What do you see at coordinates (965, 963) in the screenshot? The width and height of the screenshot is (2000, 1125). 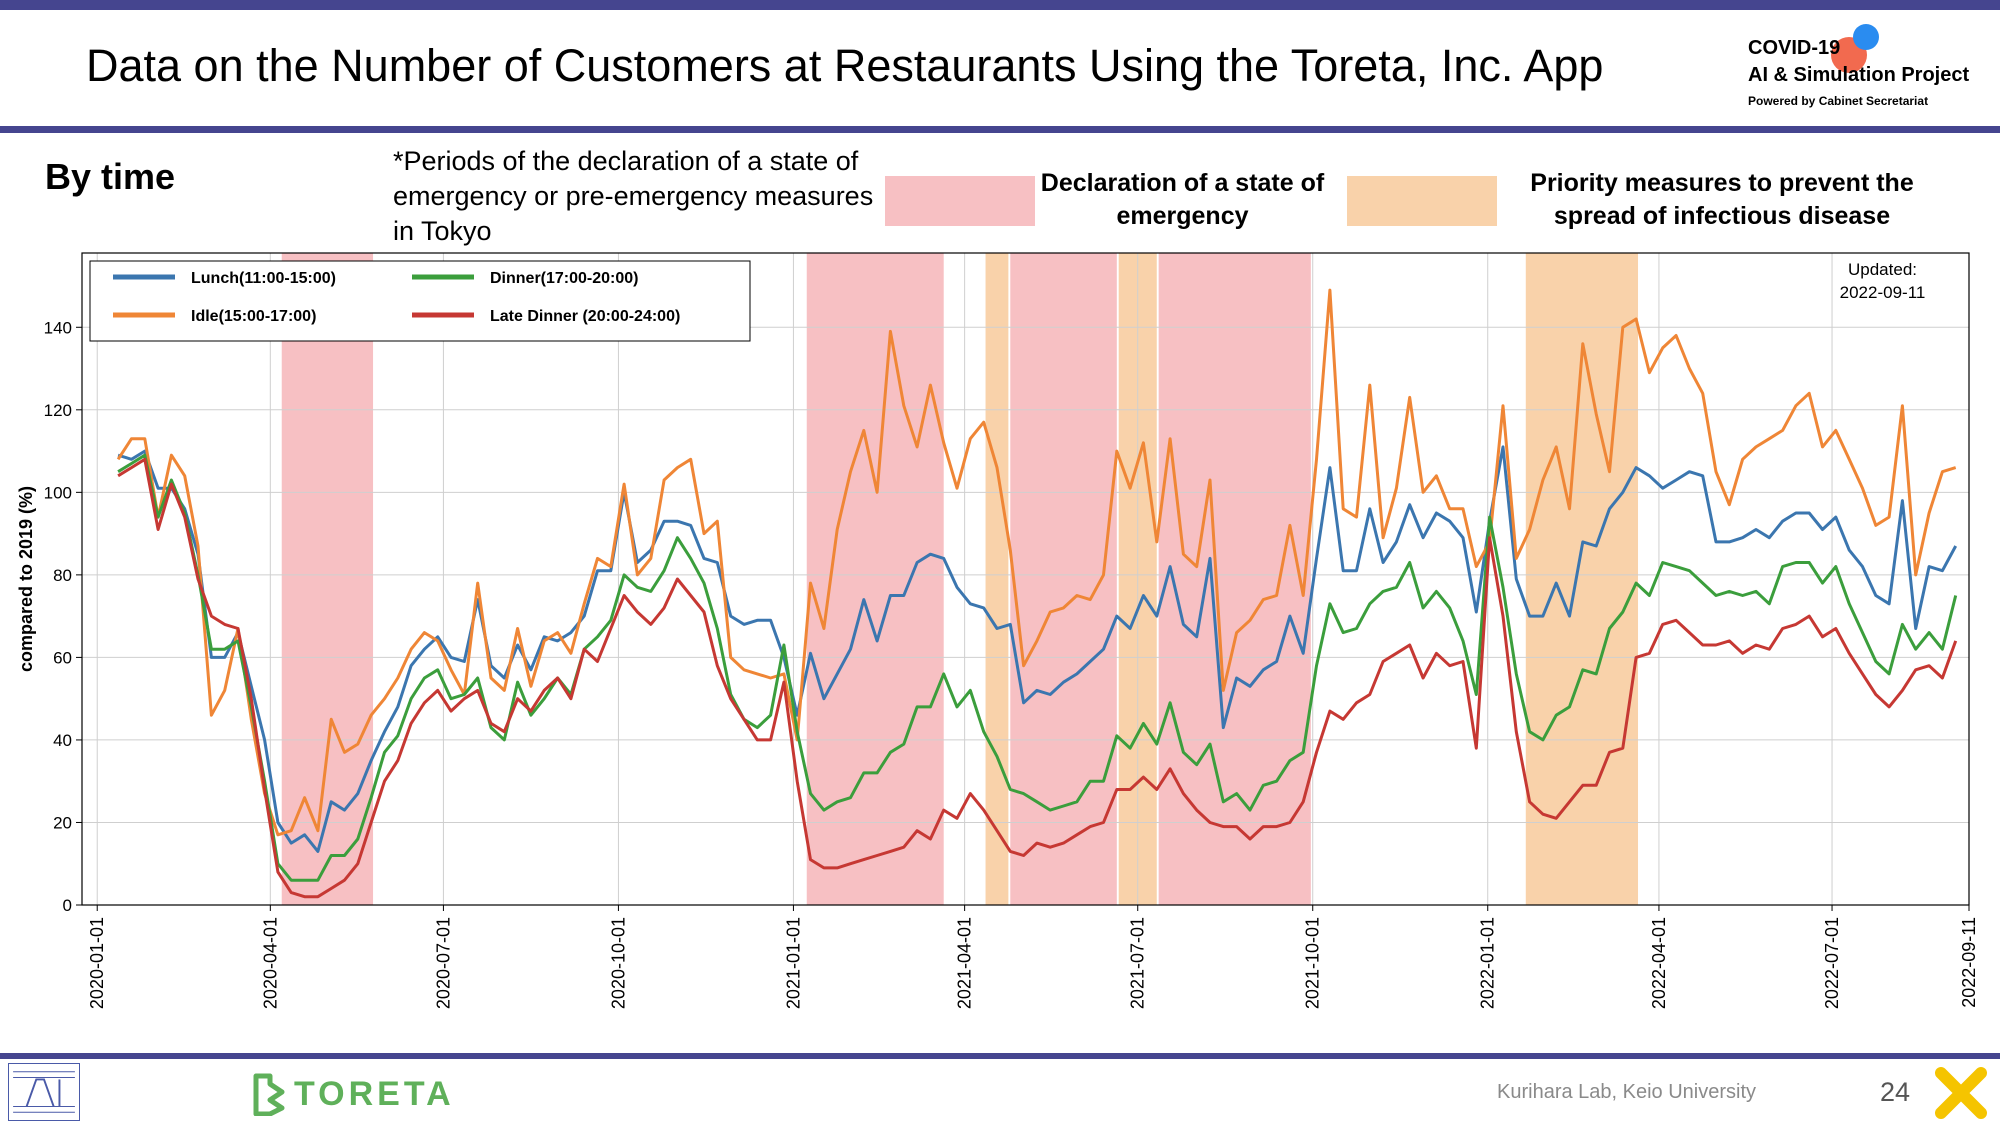 I see `x-tick-label: 2021-04-01` at bounding box center [965, 963].